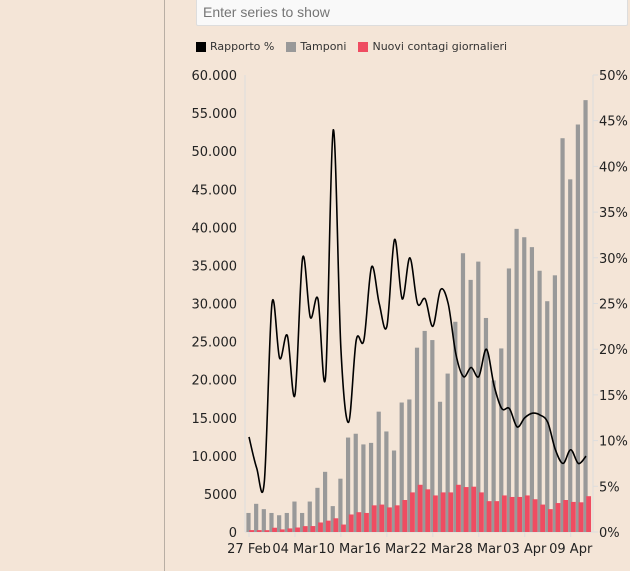  Describe the element at coordinates (571, 549) in the screenshot. I see `x-tick-label: 09 Apr` at that location.